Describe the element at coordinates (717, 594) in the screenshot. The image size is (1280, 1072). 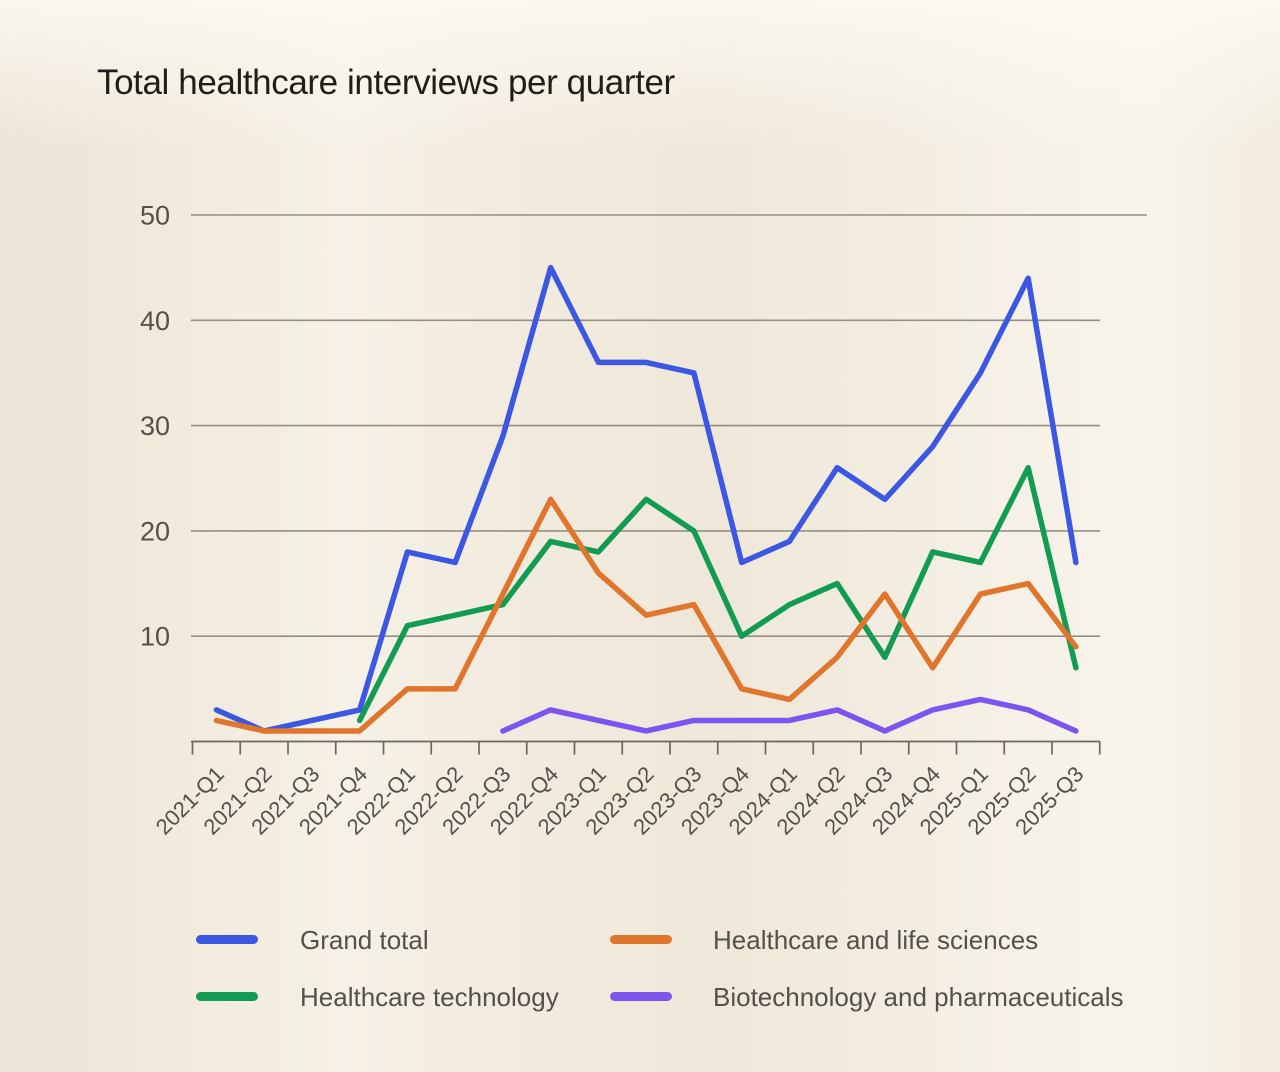
I see `series-healthcare-technology` at that location.